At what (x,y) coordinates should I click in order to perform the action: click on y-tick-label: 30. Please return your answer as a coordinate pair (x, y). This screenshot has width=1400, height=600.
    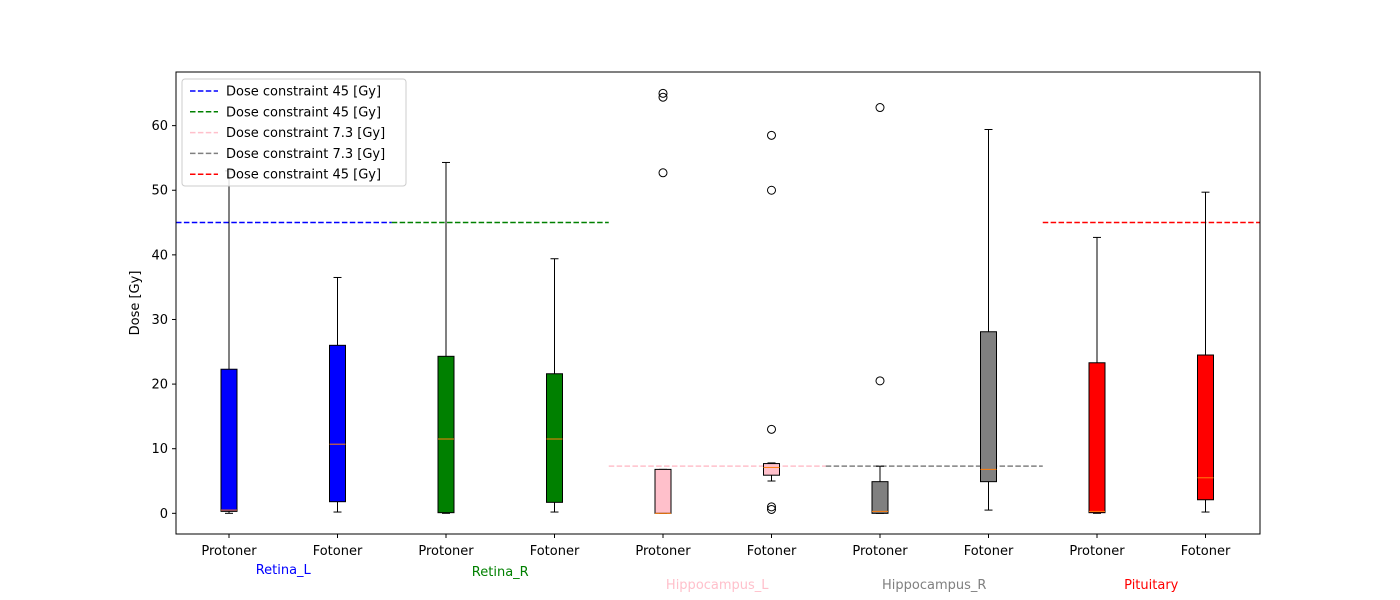
    Looking at the image, I should click on (159, 320).